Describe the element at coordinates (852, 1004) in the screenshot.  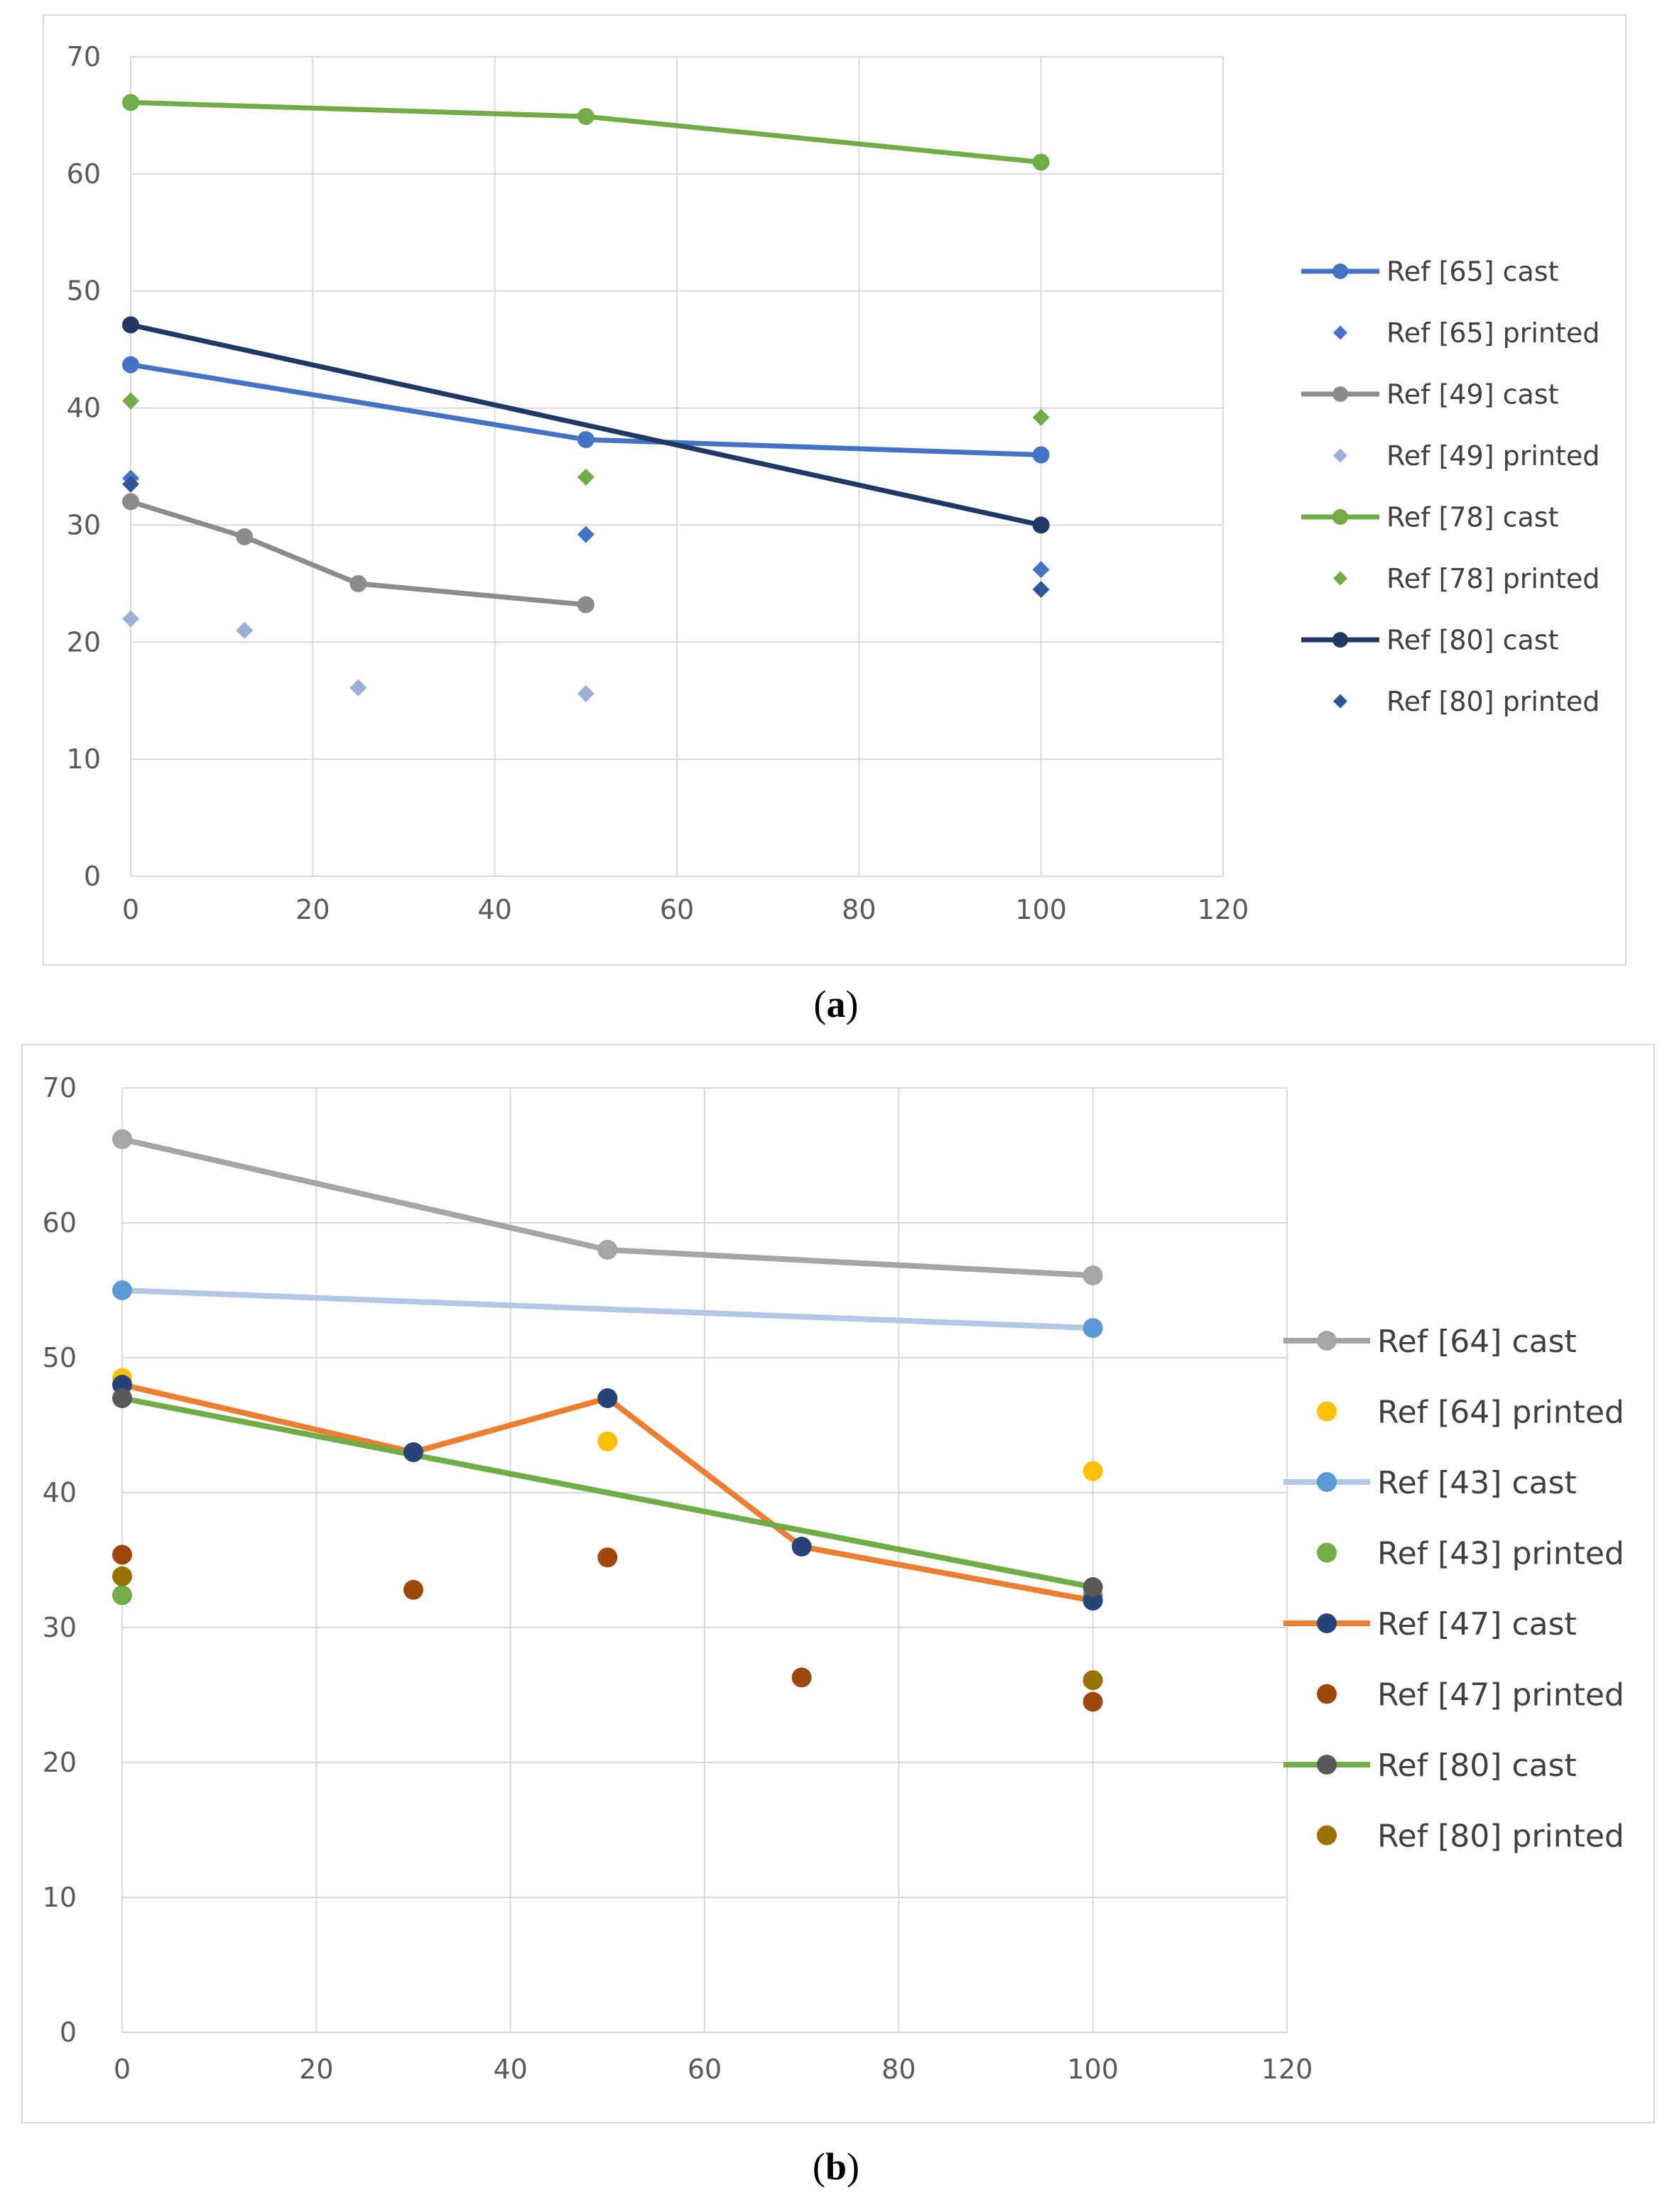
I see `caption-a-close: )` at that location.